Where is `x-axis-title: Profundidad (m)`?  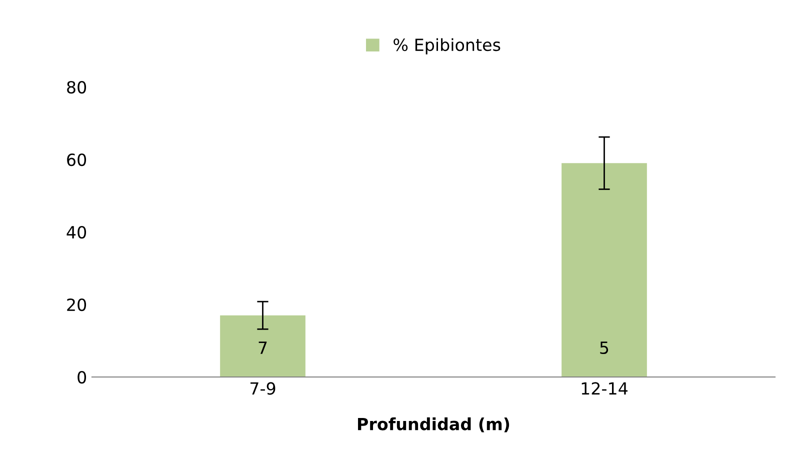 x-axis-title: Profundidad (m) is located at coordinates (434, 424).